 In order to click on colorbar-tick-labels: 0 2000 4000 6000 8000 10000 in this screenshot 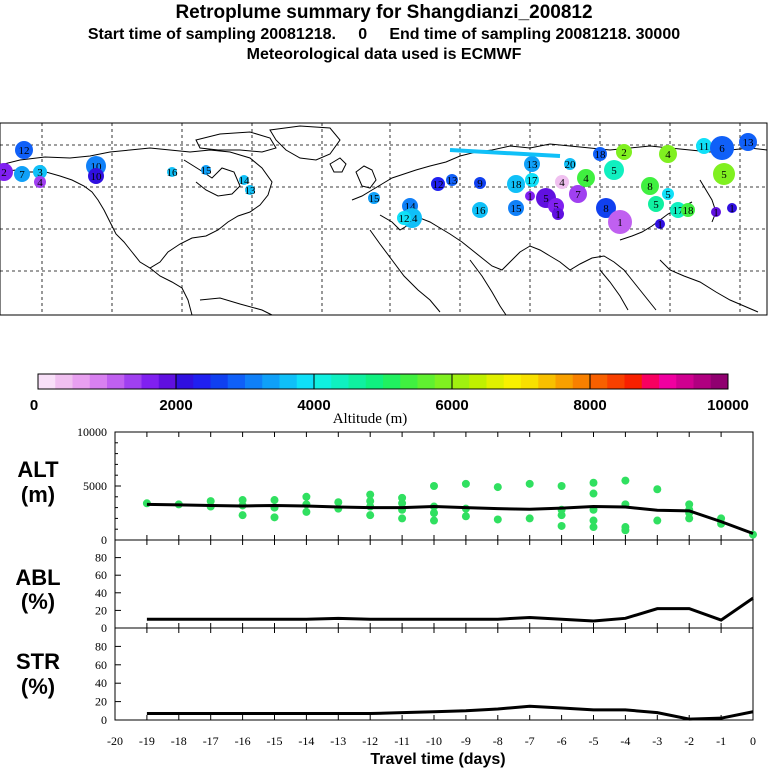, I will do `click(389, 394)`.